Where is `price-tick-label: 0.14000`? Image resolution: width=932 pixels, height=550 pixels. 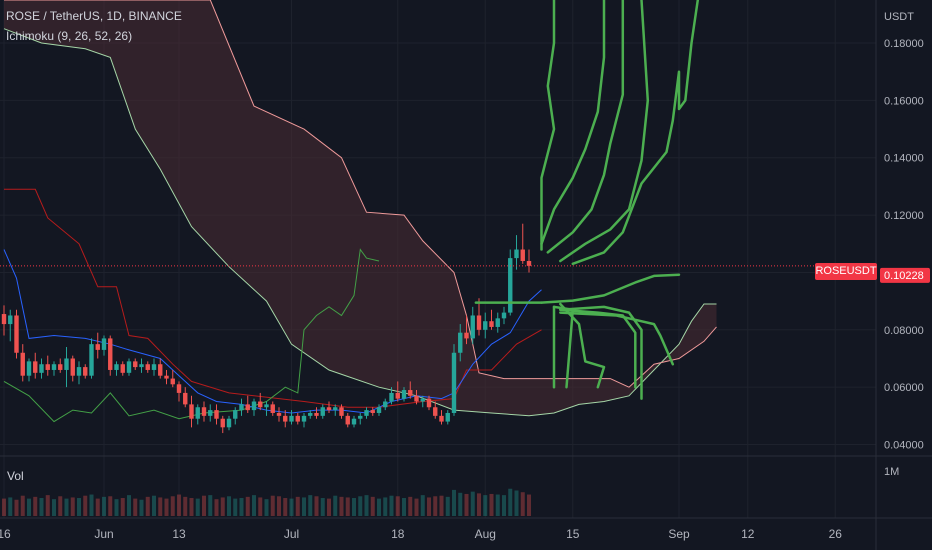 price-tick-label: 0.14000 is located at coordinates (904, 159).